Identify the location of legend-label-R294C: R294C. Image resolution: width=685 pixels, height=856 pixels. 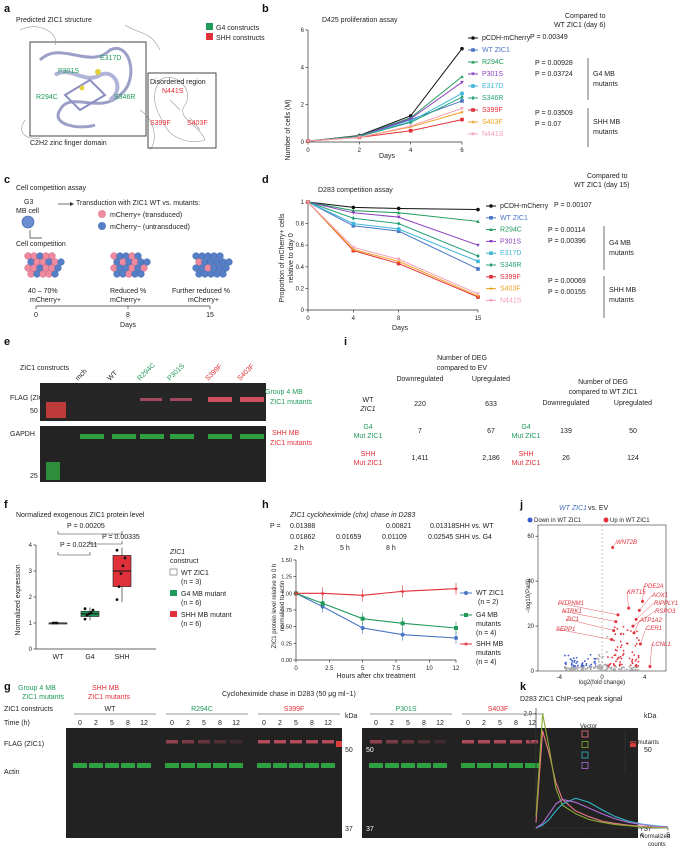
(511, 230).